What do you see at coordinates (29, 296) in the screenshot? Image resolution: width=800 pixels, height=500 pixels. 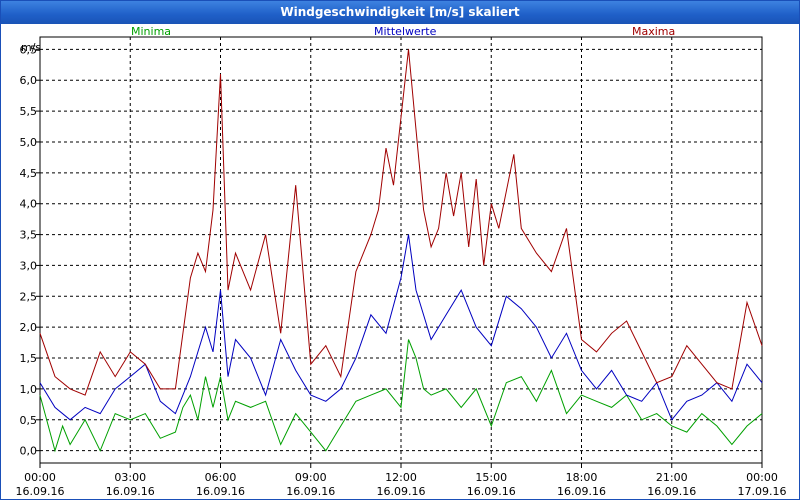 I see `y-tick-label: 2,5` at bounding box center [29, 296].